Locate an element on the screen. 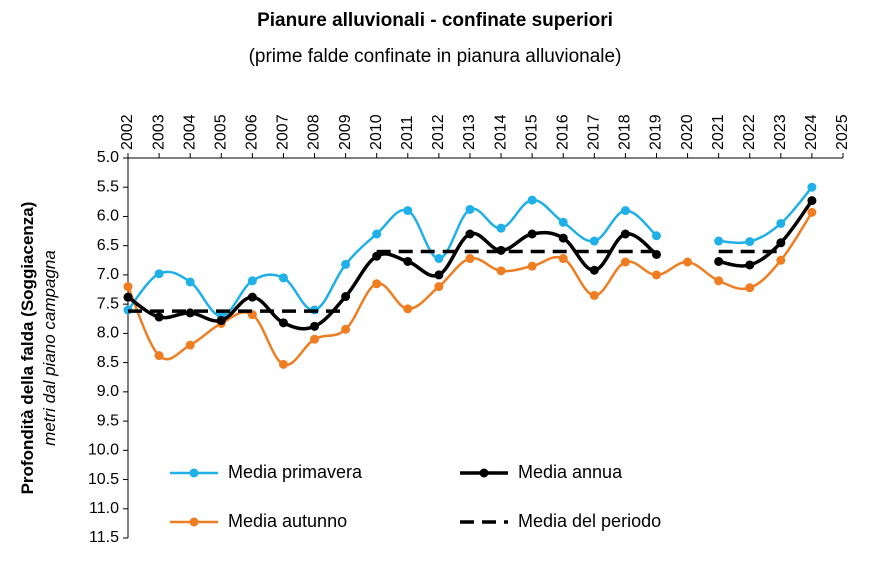 The width and height of the screenshot is (870, 562). x-tick-label: 2024 is located at coordinates (811, 132).